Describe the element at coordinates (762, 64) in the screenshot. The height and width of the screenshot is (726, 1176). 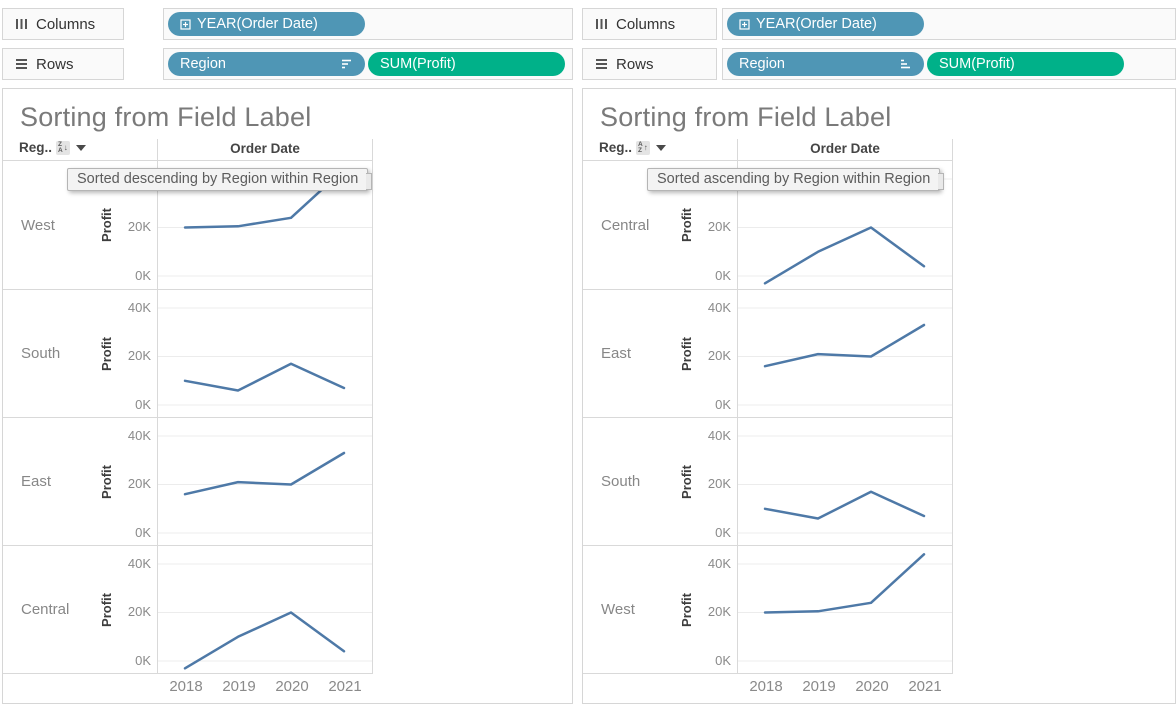
I see `pill-label: Region` at that location.